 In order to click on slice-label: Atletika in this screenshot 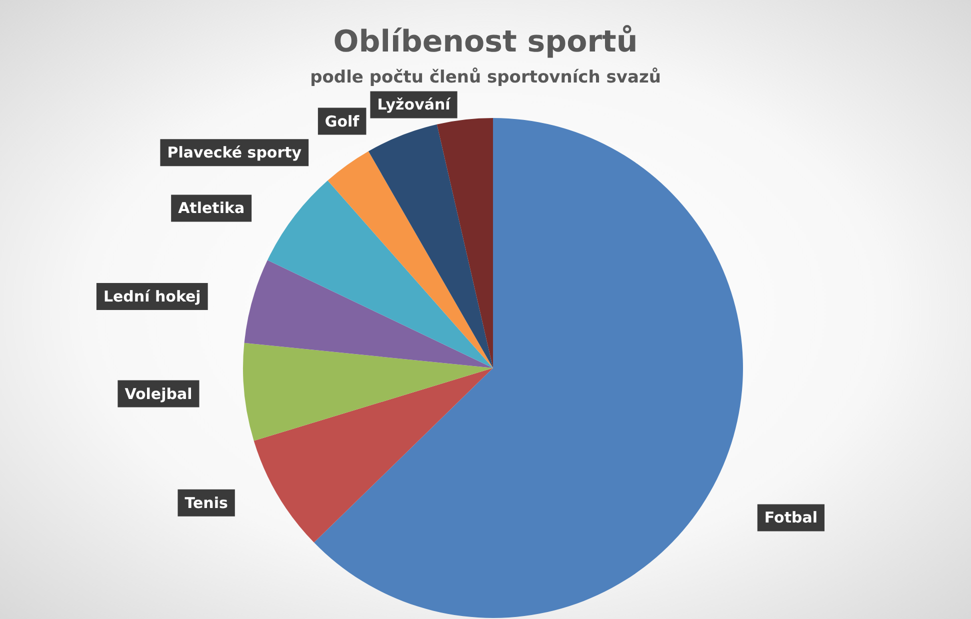, I will do `click(211, 208)`.